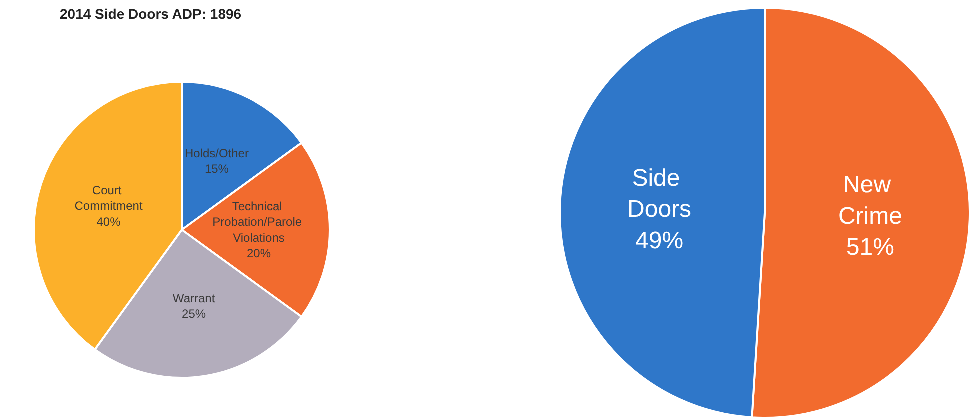 The width and height of the screenshot is (969, 419). Describe the element at coordinates (194, 313) in the screenshot. I see `data-label: 25%` at that location.